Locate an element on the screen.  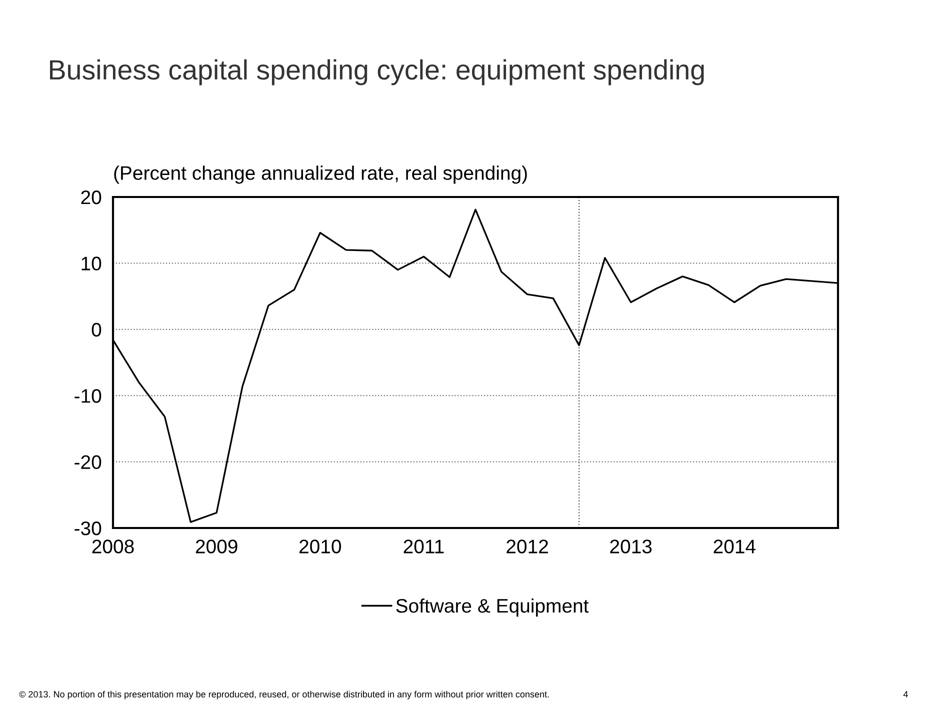
x-tick-label: 2012 is located at coordinates (527, 547).